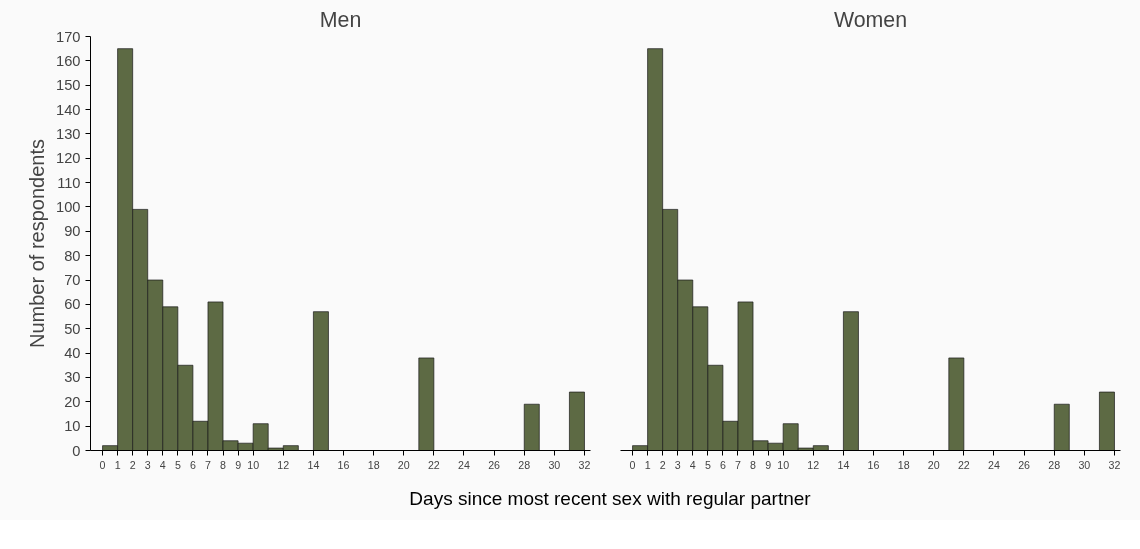 The height and width of the screenshot is (549, 1140). Describe the element at coordinates (69, 182) in the screenshot. I see `y-tick-label: 110` at that location.